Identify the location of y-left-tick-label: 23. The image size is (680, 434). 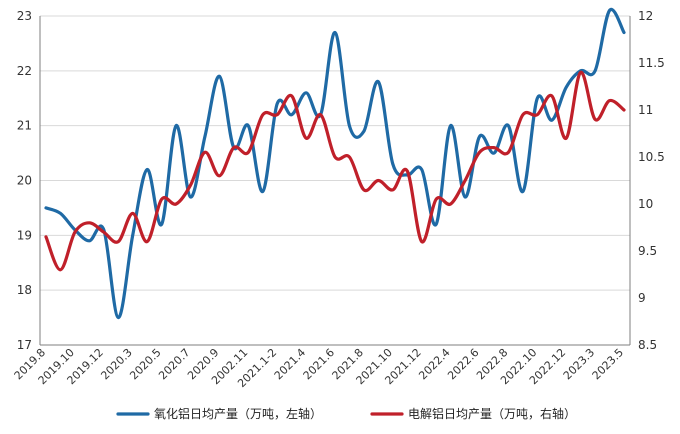
(24, 16).